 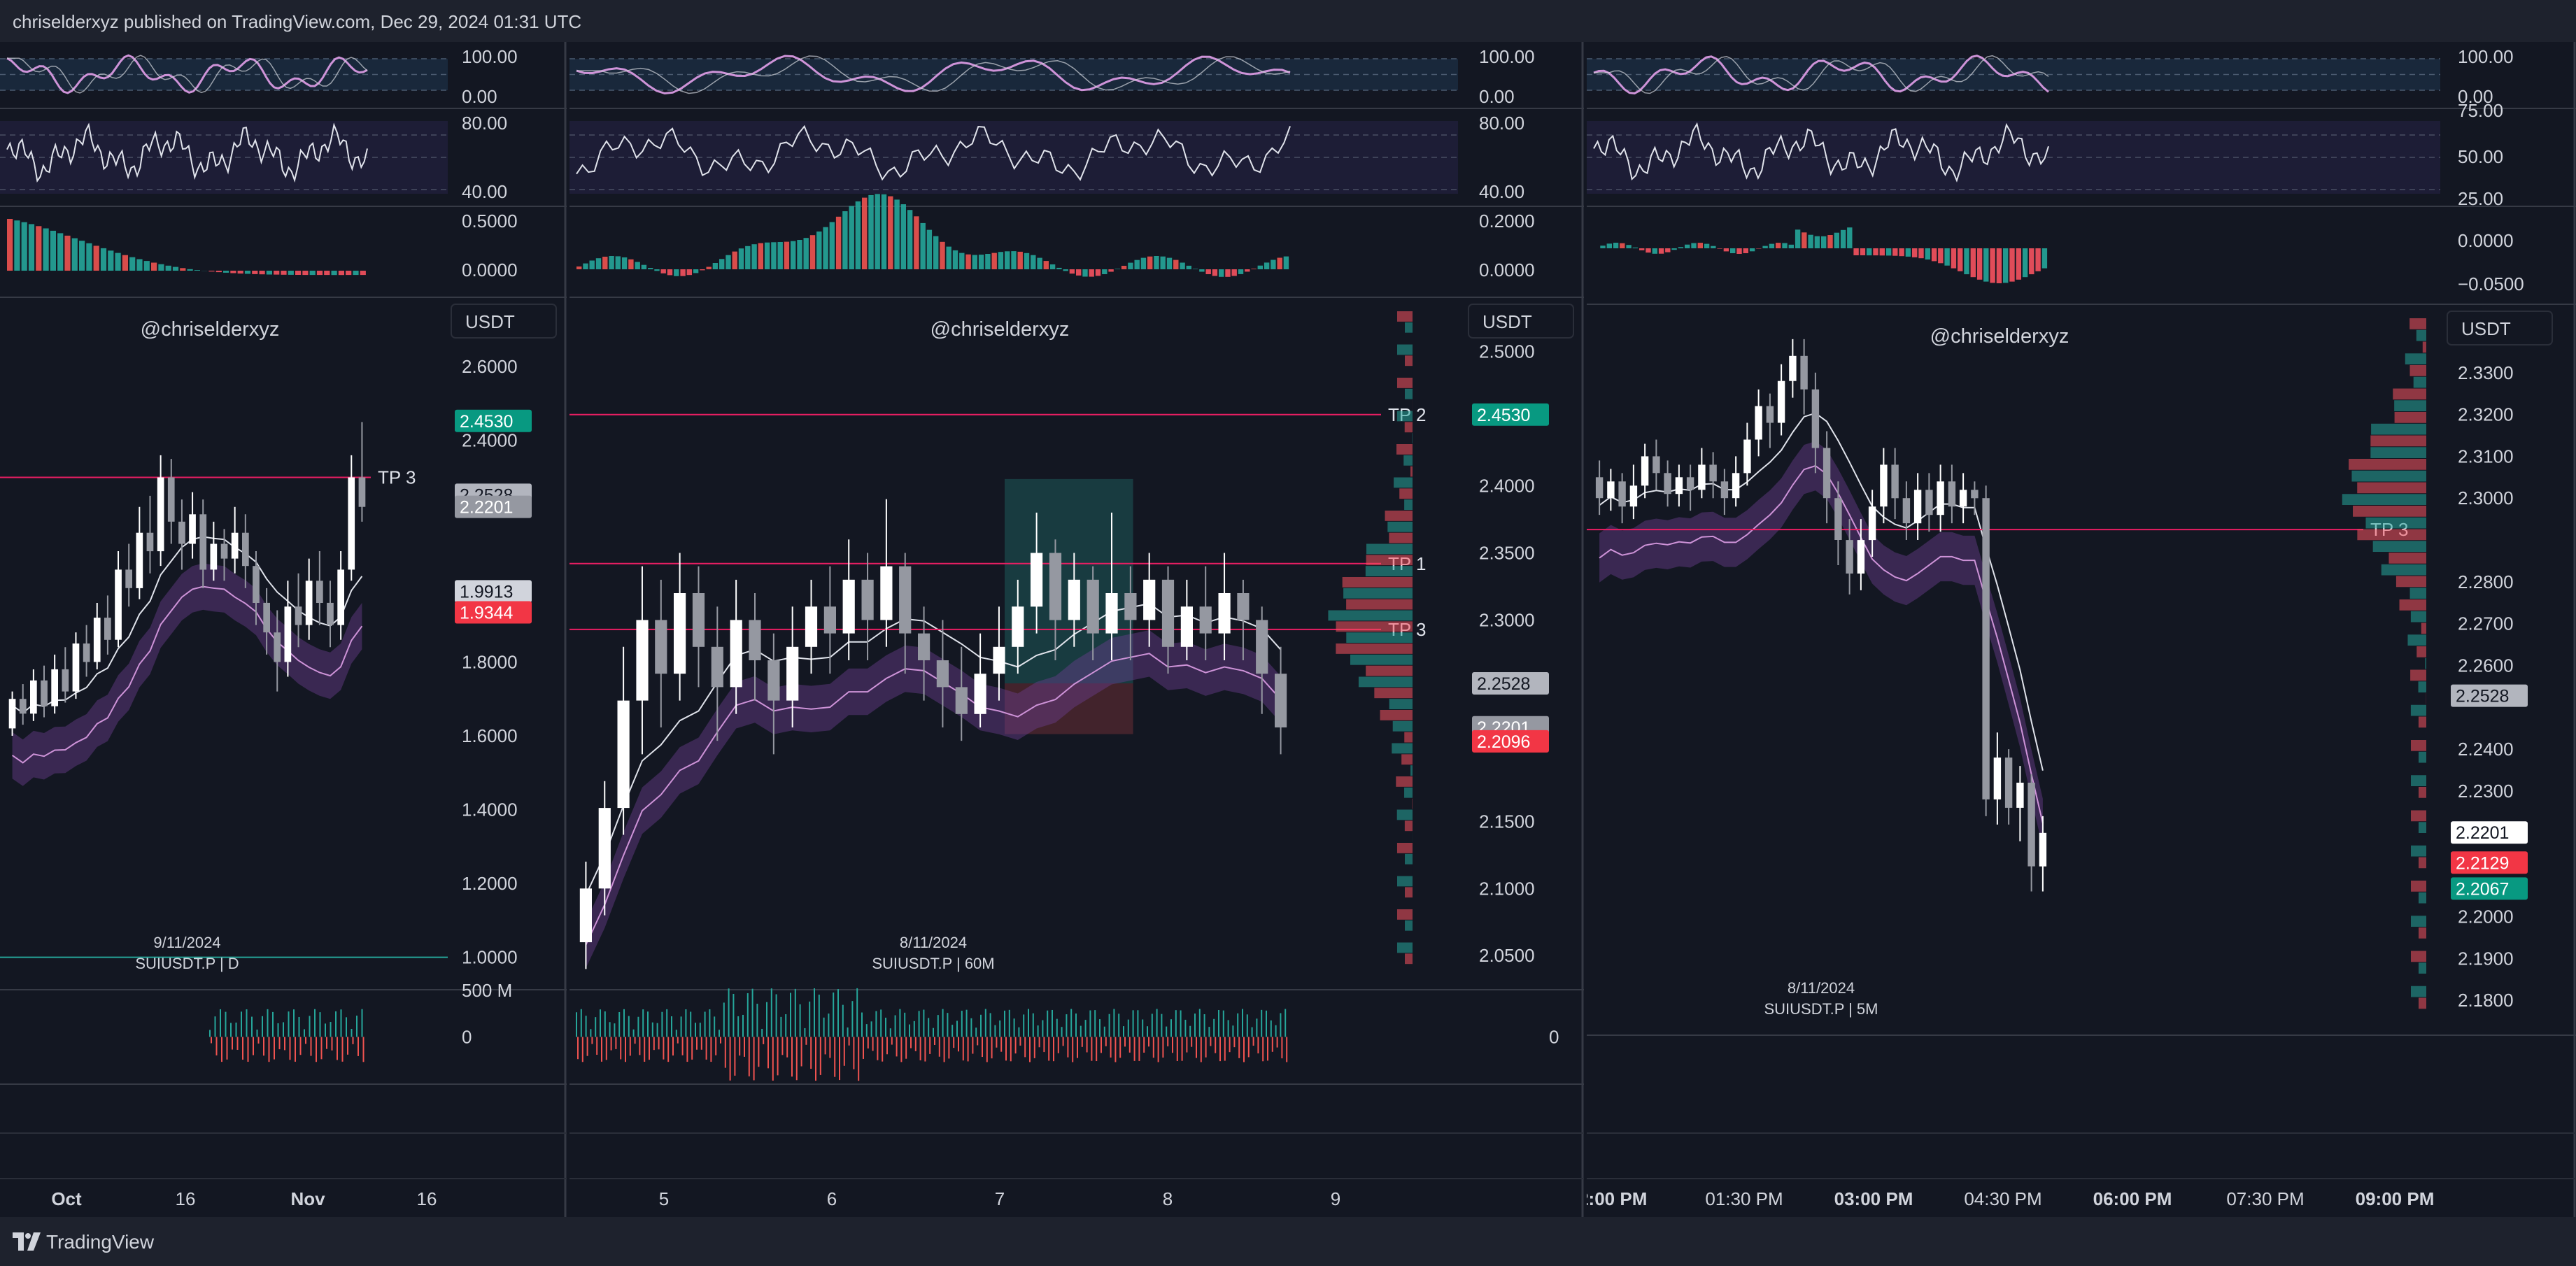 I want to click on price-label-bg, so click(x=1510, y=741).